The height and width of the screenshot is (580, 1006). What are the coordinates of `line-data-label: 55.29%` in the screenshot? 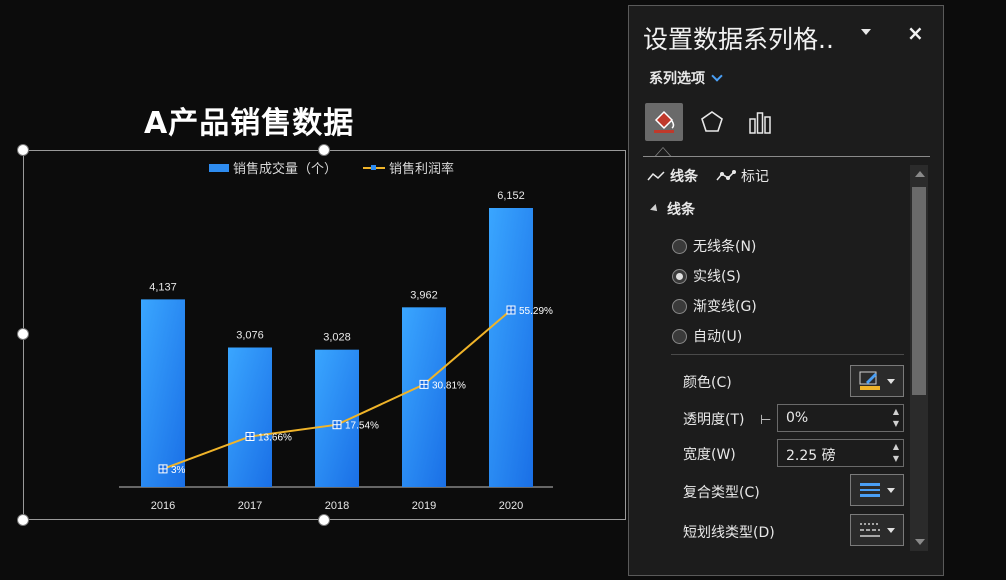 It's located at (536, 311).